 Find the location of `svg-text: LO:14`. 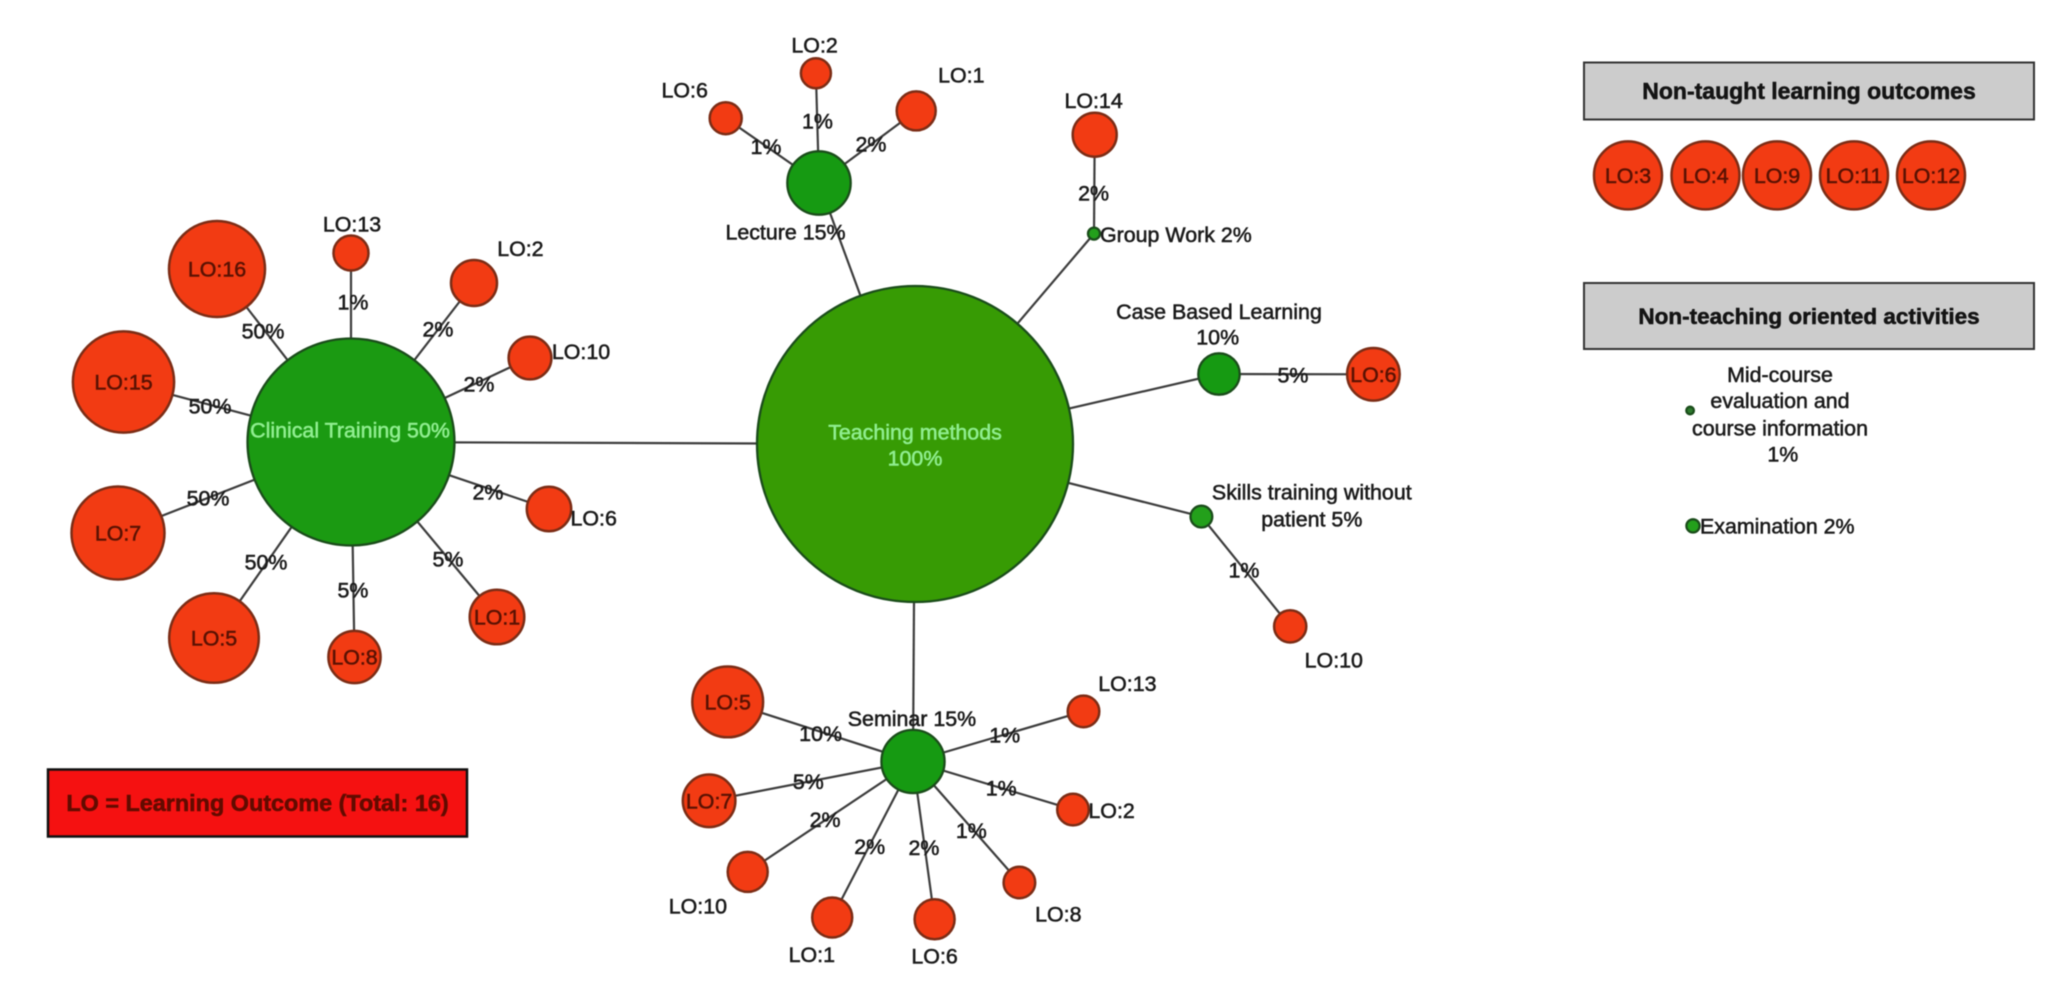

svg-text: LO:14 is located at coordinates (1093, 101).